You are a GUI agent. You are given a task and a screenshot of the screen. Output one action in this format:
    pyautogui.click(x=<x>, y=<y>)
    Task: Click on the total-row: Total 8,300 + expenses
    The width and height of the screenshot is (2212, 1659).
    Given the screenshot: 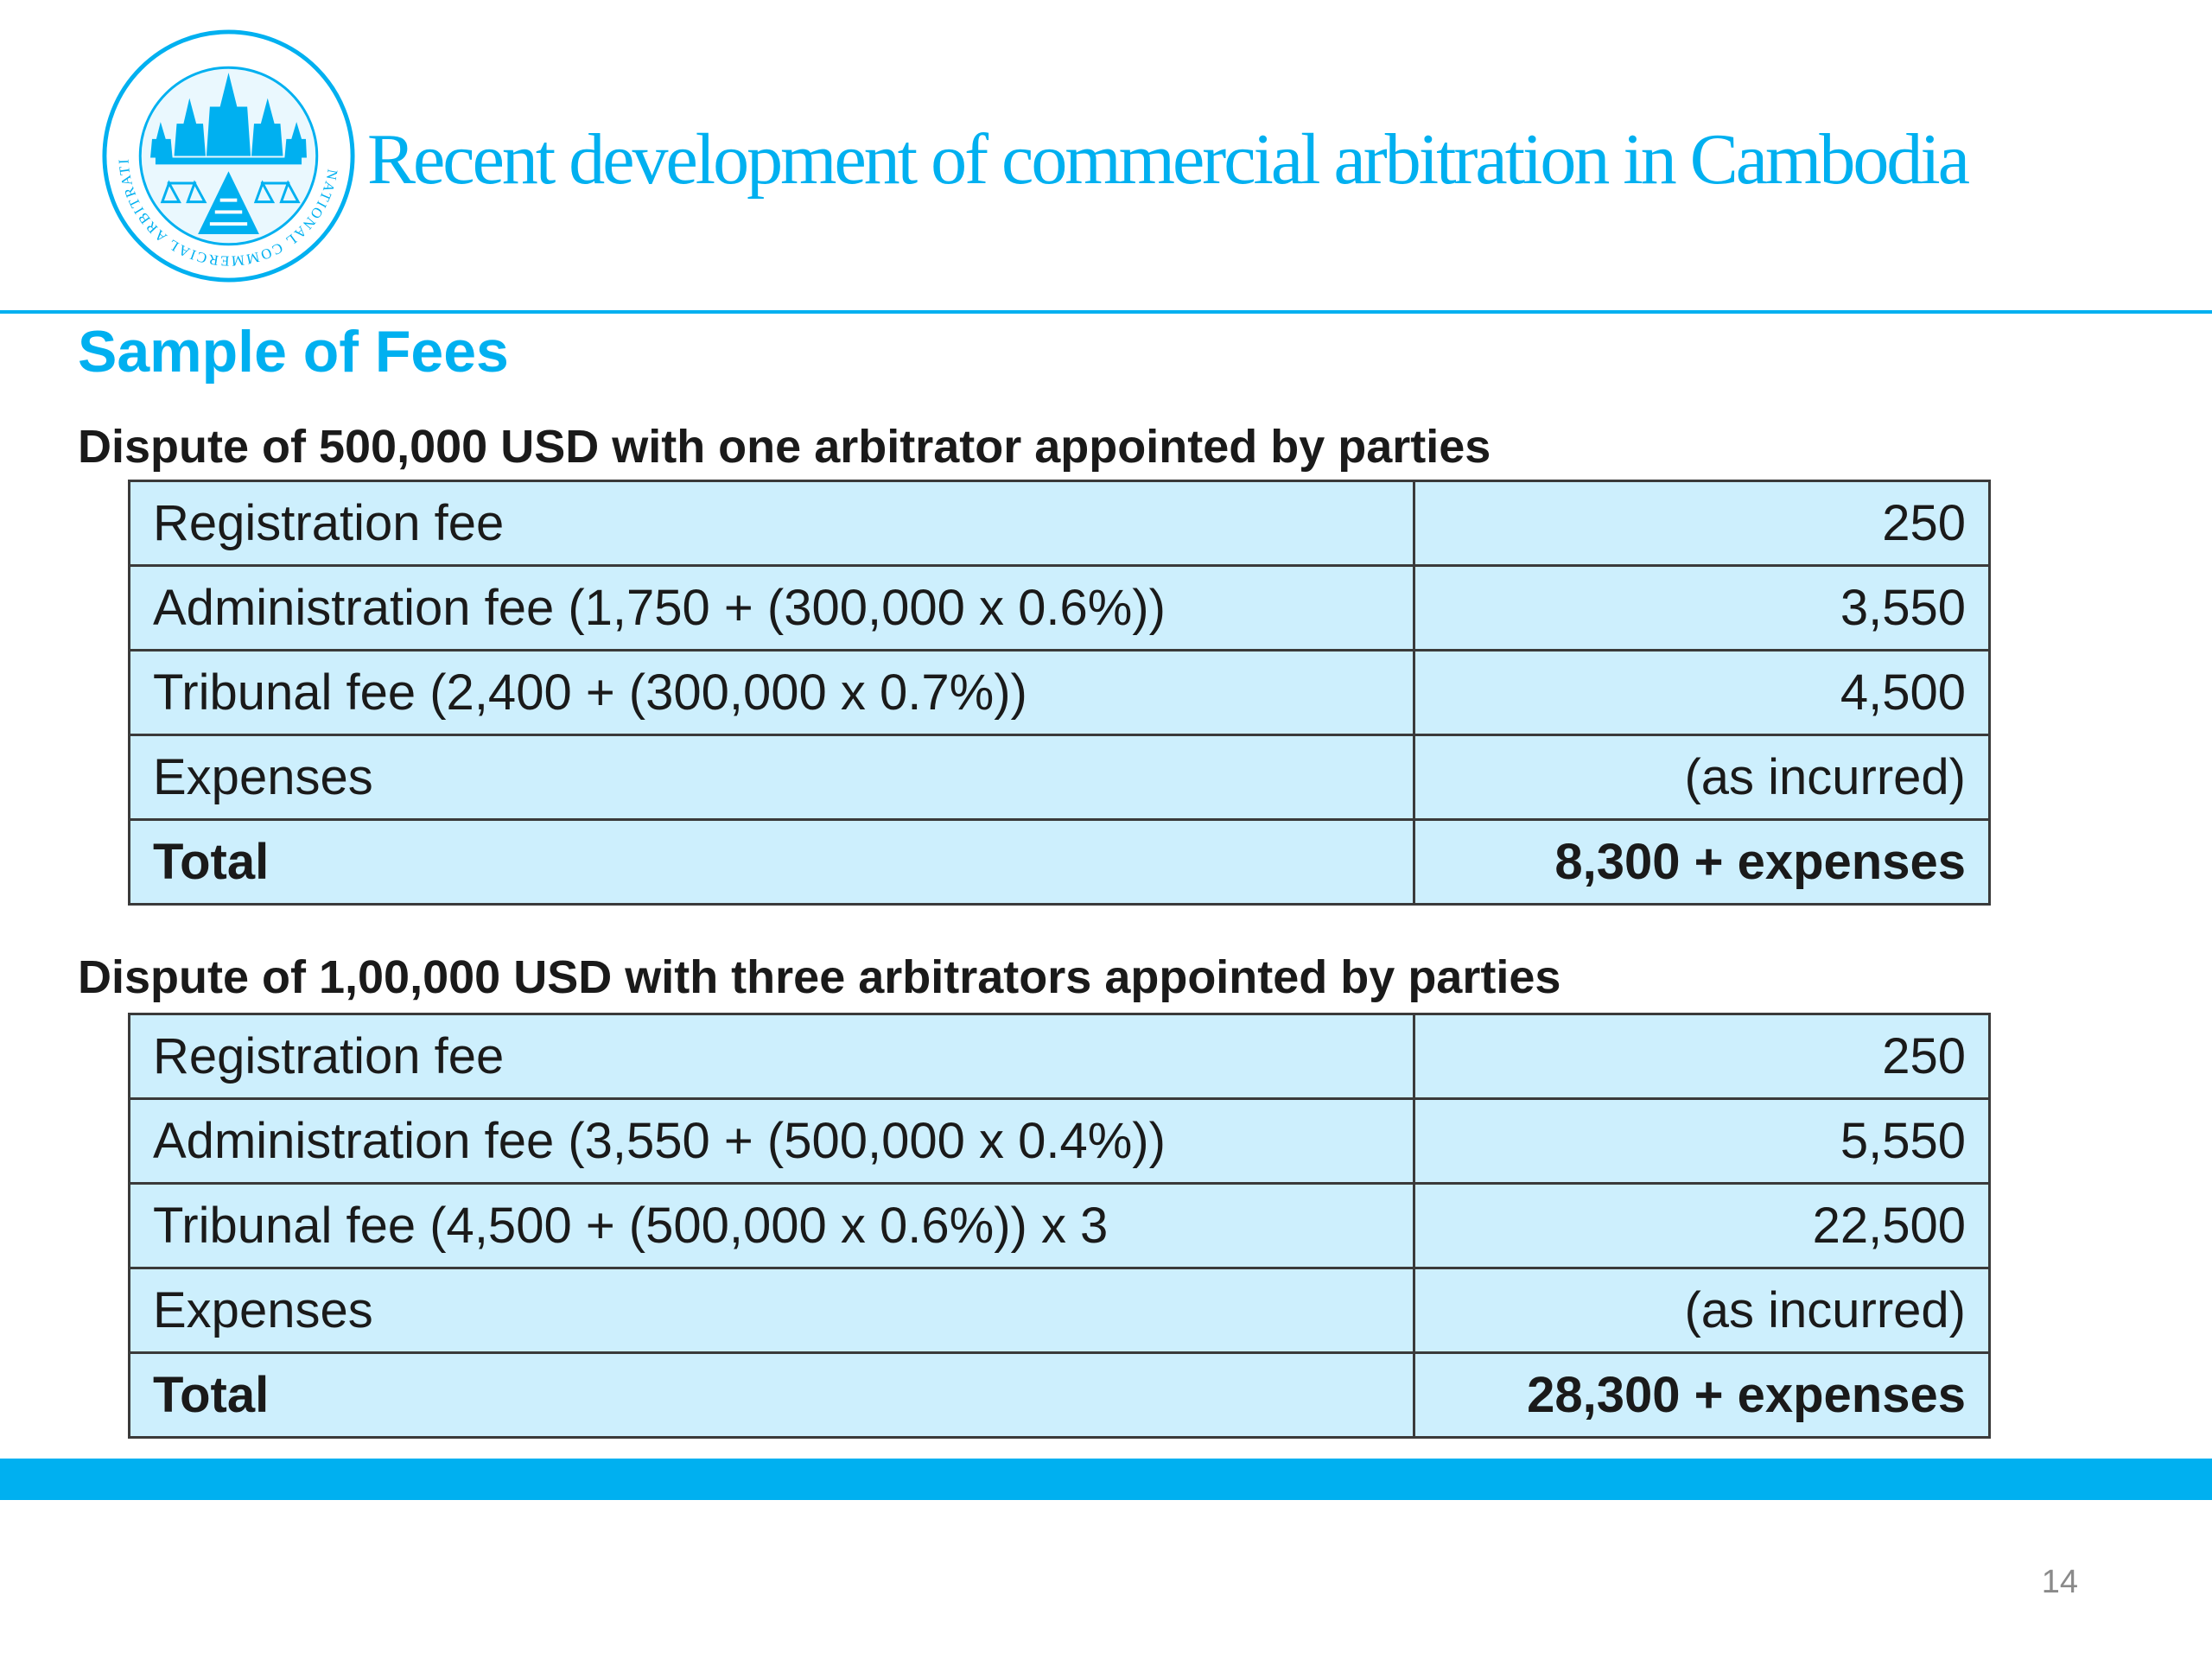 What is the action you would take?
    pyautogui.click(x=1059, y=862)
    